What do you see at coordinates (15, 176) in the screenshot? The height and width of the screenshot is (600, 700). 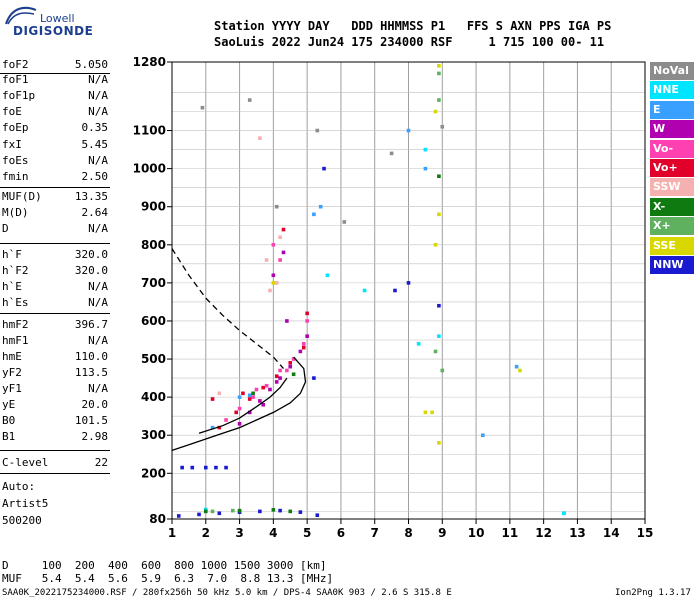 I see `param-name: fmin` at bounding box center [15, 176].